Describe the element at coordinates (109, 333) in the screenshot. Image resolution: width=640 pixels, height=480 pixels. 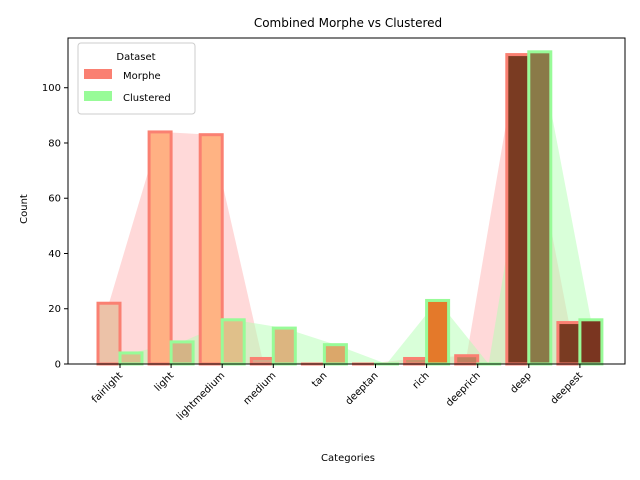
I see `bar-morphe-fairlight` at that location.